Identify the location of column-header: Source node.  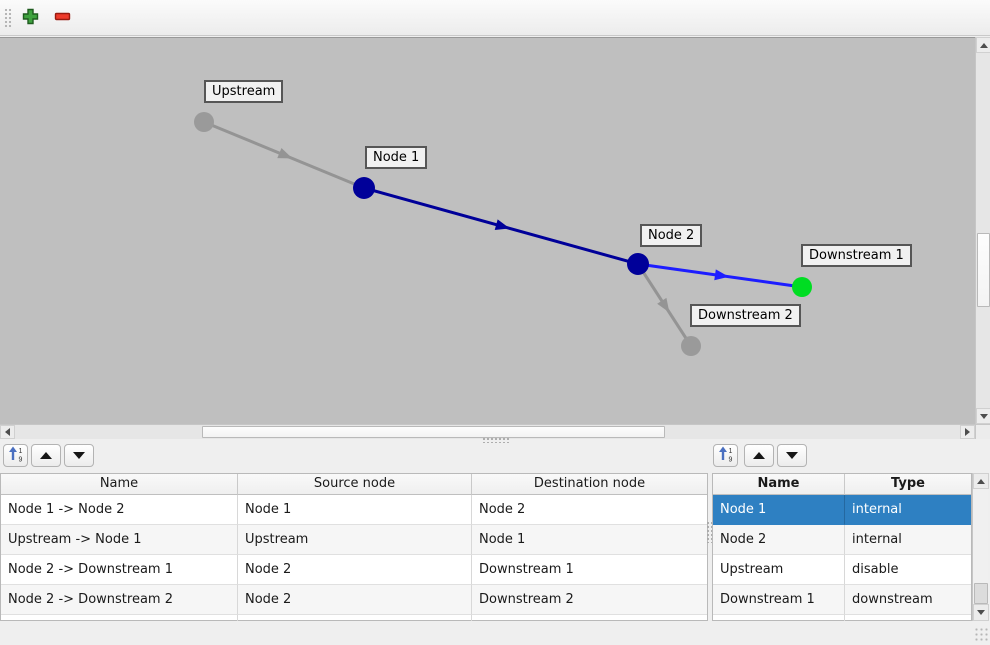
(355, 484).